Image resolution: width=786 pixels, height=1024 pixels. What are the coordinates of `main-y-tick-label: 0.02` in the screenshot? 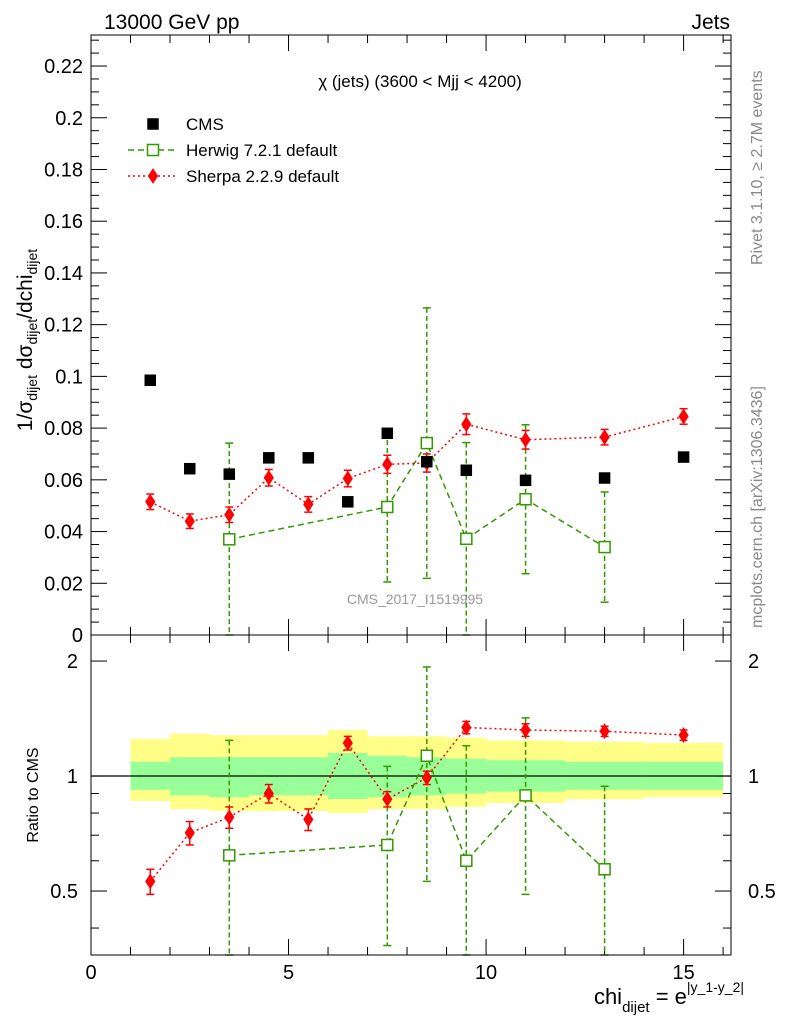 It's located at (63, 584).